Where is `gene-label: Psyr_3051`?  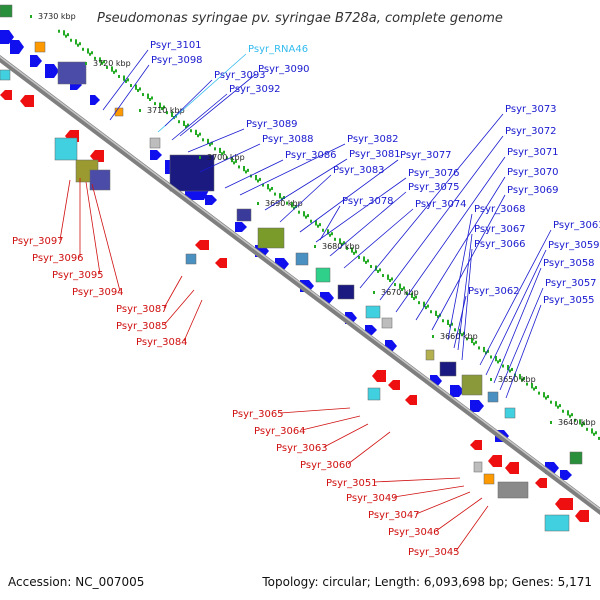 gene-label: Psyr_3051 is located at coordinates (352, 483).